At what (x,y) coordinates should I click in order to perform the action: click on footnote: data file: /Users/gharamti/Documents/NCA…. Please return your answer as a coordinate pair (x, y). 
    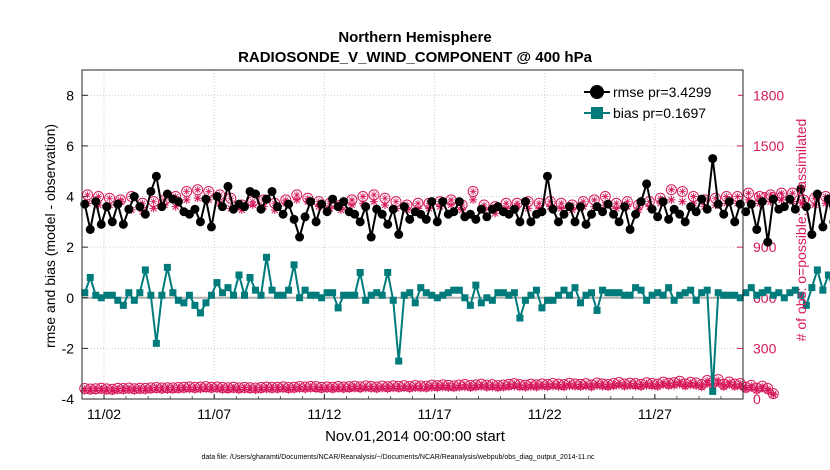
    Looking at the image, I should click on (398, 457).